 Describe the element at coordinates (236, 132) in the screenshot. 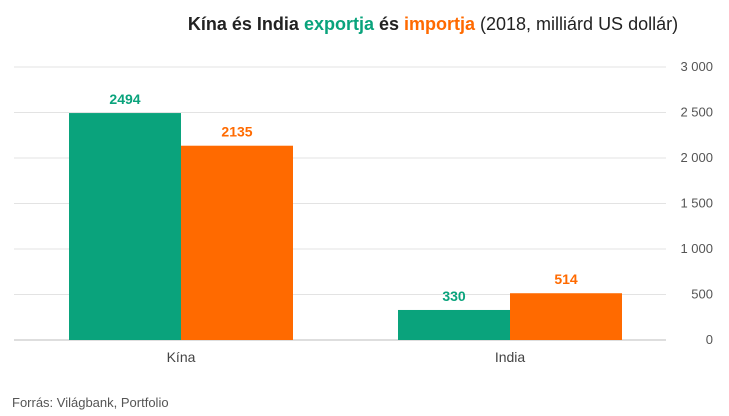

I see `data-label: 2135` at that location.